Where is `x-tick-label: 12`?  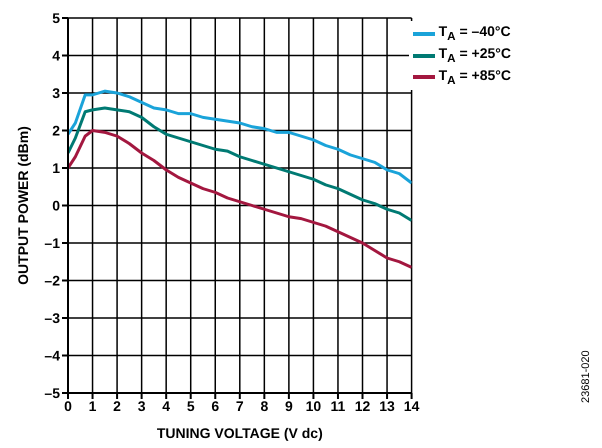 x-tick-label: 12 is located at coordinates (362, 406).